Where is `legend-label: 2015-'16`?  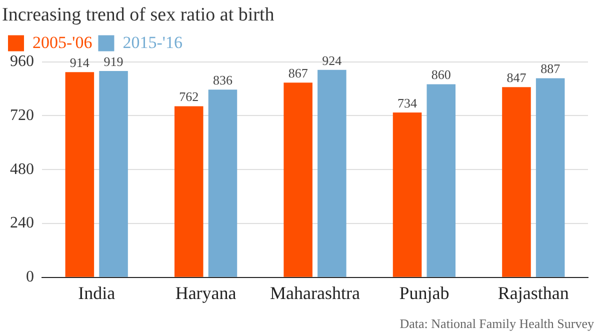
legend-label: 2015-'16 is located at coordinates (152, 42).